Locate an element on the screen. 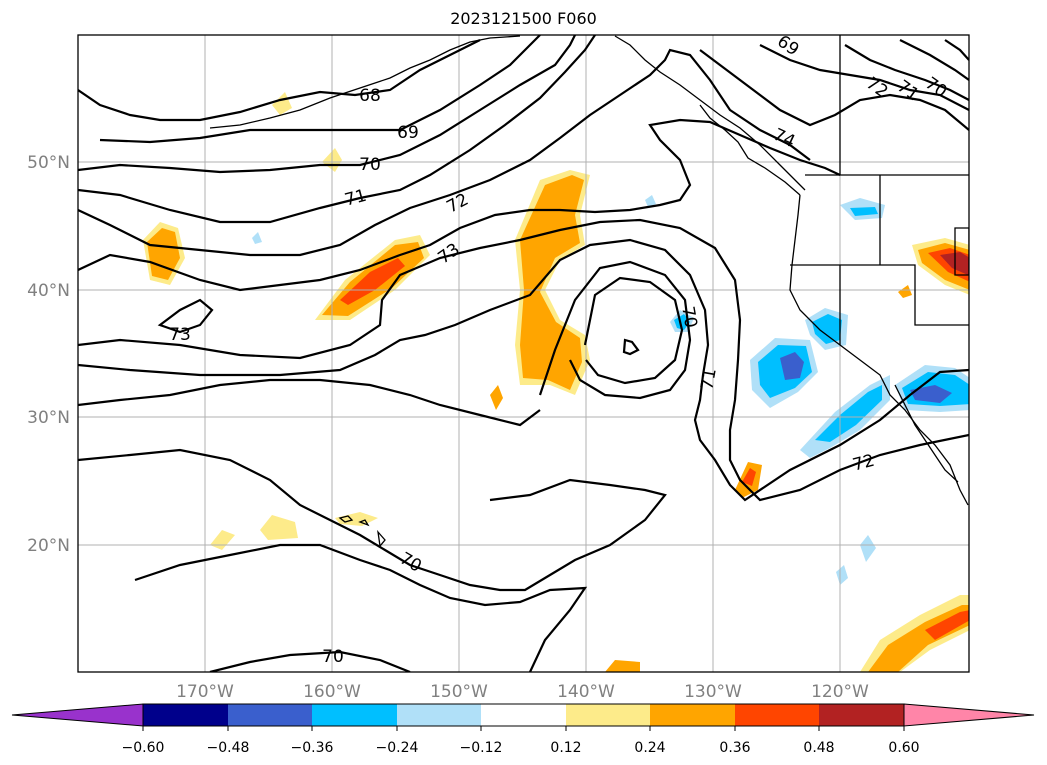  colorbar-outline is located at coordinates (523, 715).